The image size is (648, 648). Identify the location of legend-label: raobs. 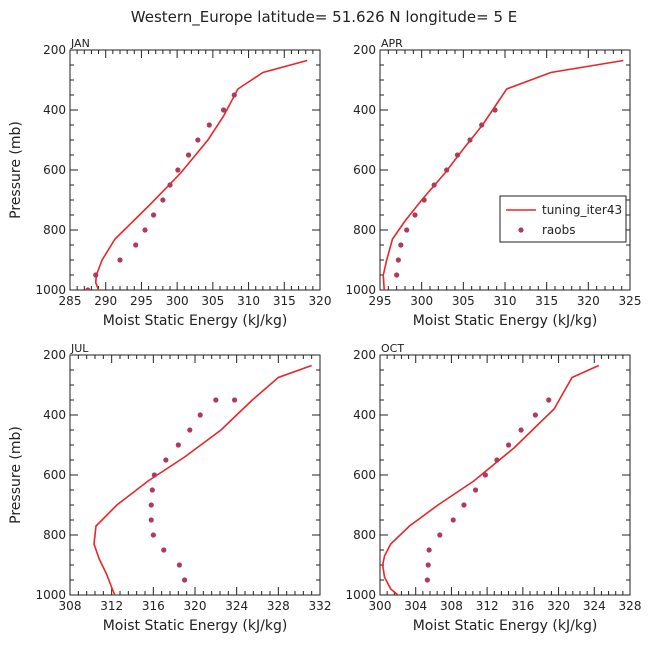
(559, 230).